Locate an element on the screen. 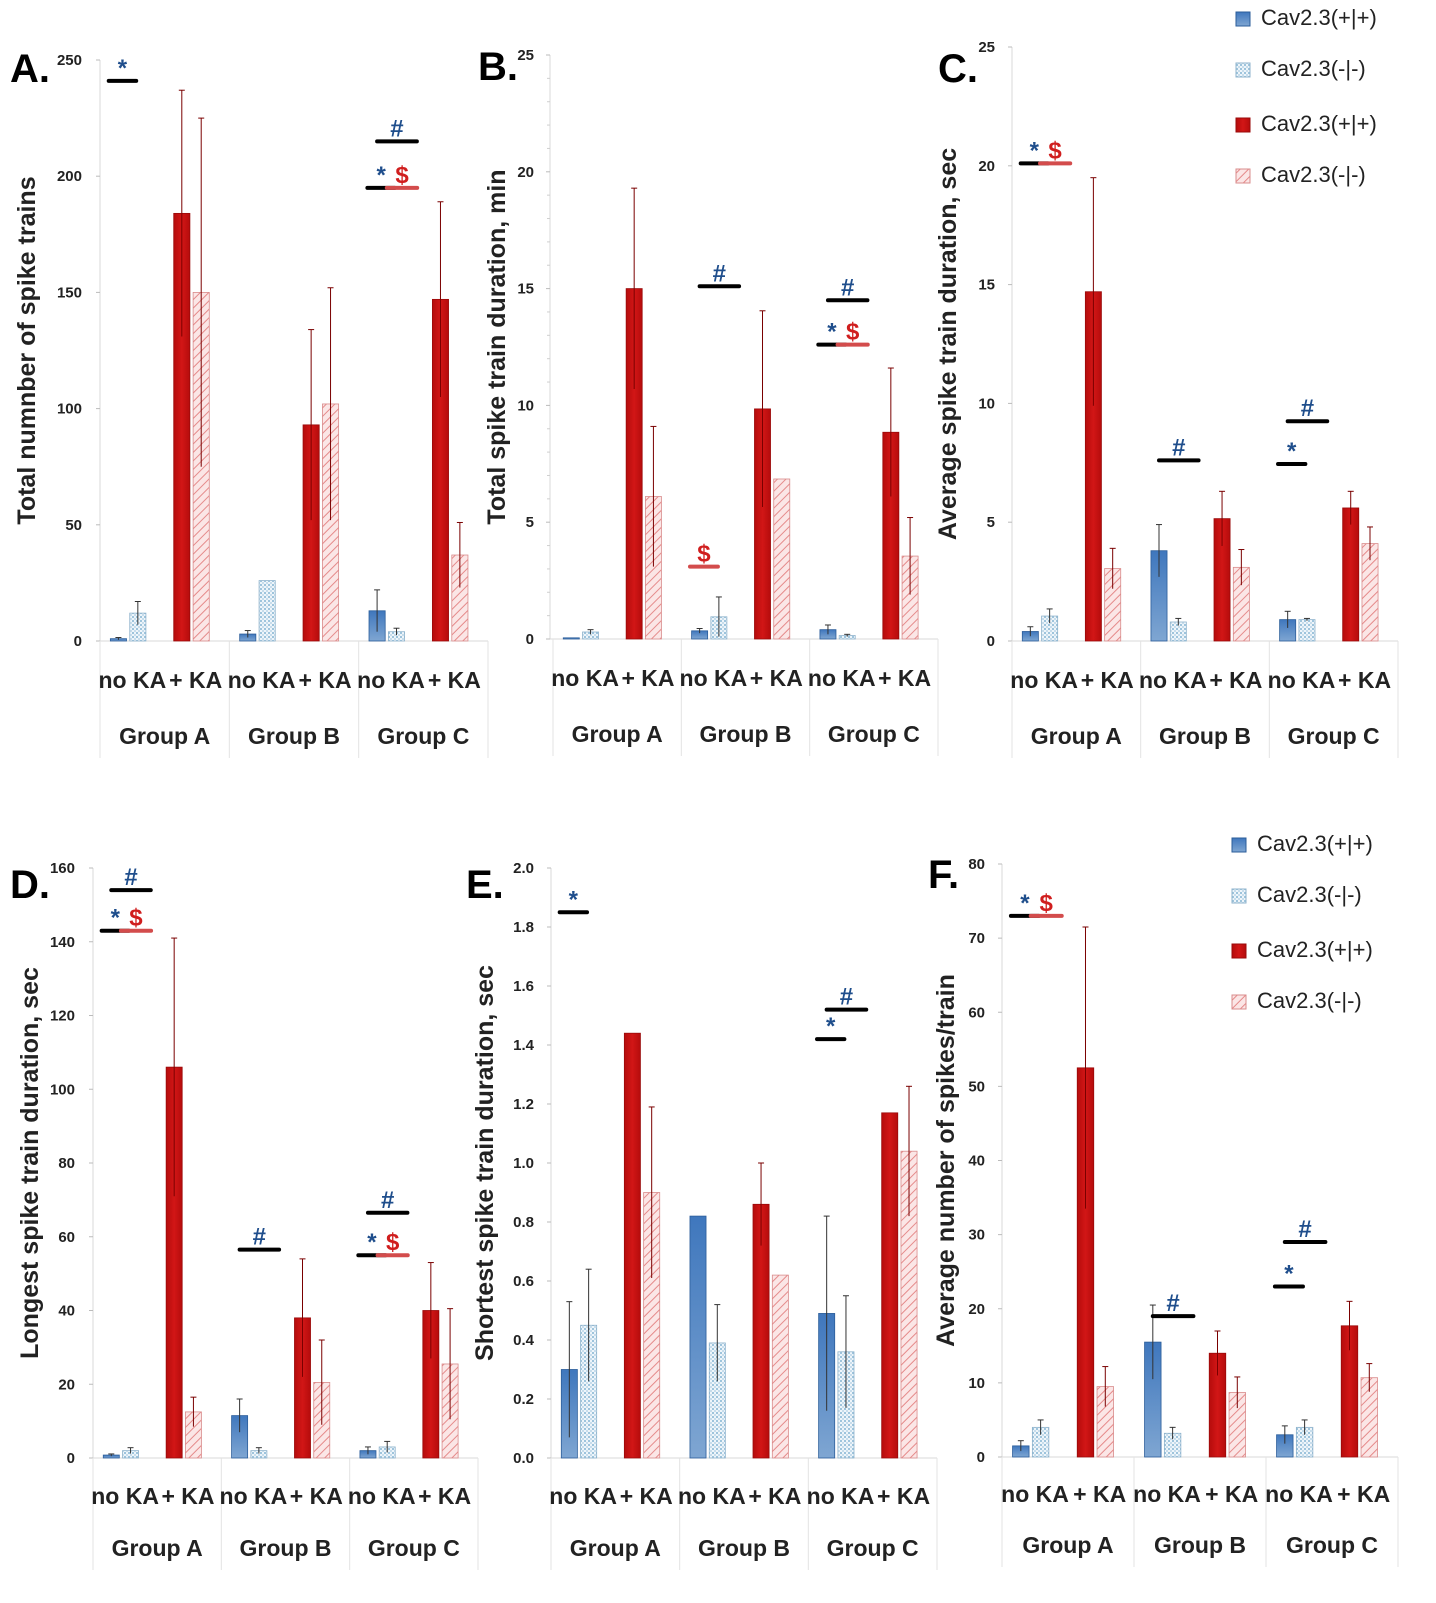 The width and height of the screenshot is (1436, 1603). y-tick-label: 1.8 is located at coordinates (523, 927).